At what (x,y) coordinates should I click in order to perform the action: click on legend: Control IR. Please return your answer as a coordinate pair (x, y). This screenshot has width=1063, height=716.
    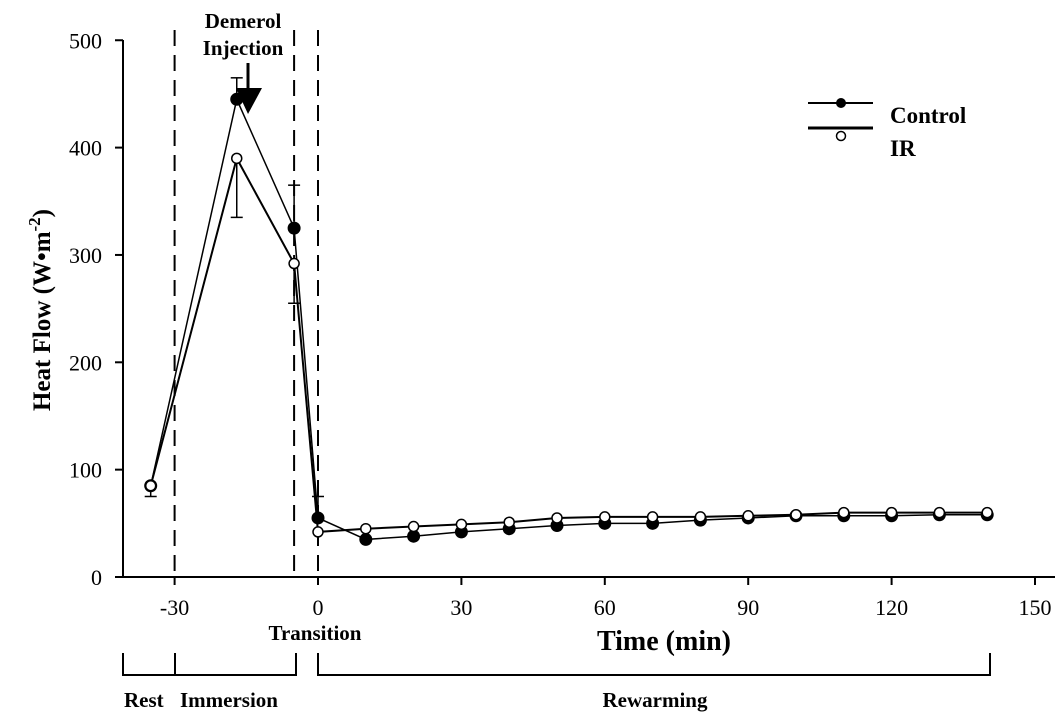
    Looking at the image, I should click on (887, 129).